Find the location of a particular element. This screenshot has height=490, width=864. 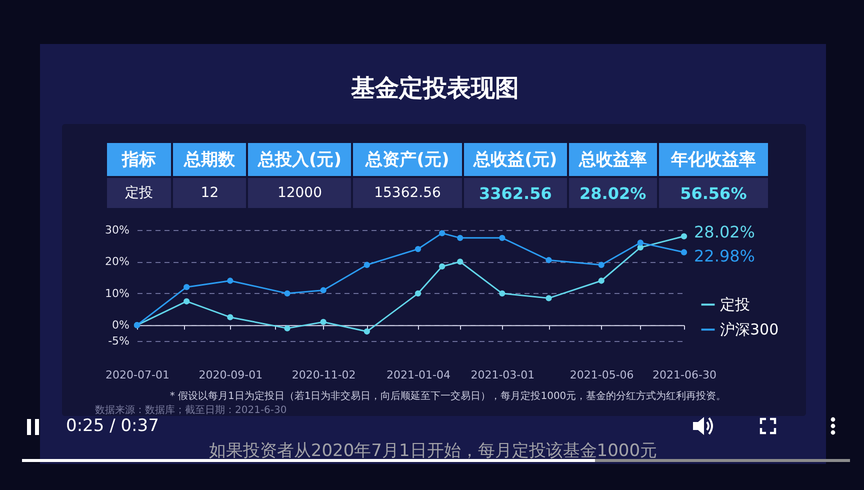

table-cell: 12 is located at coordinates (210, 193).